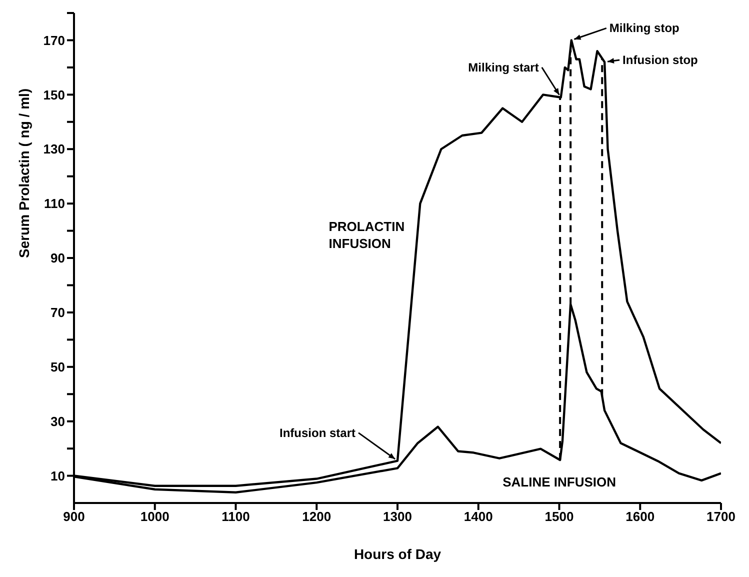  Describe the element at coordinates (559, 516) in the screenshot. I see `x-tick-label: 1500` at that location.